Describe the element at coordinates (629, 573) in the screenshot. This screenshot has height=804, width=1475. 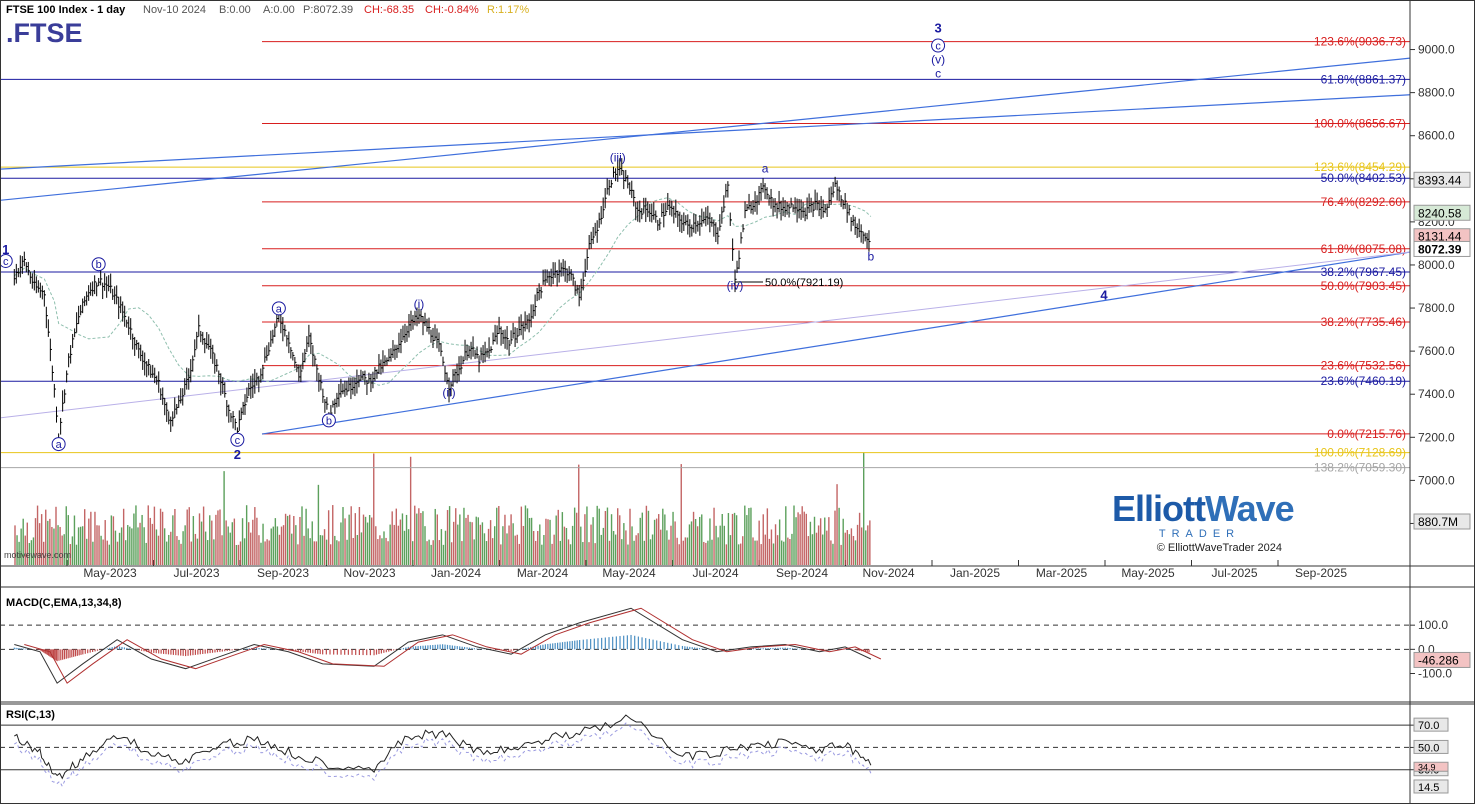
I see `x-tick-label: May-2024` at that location.